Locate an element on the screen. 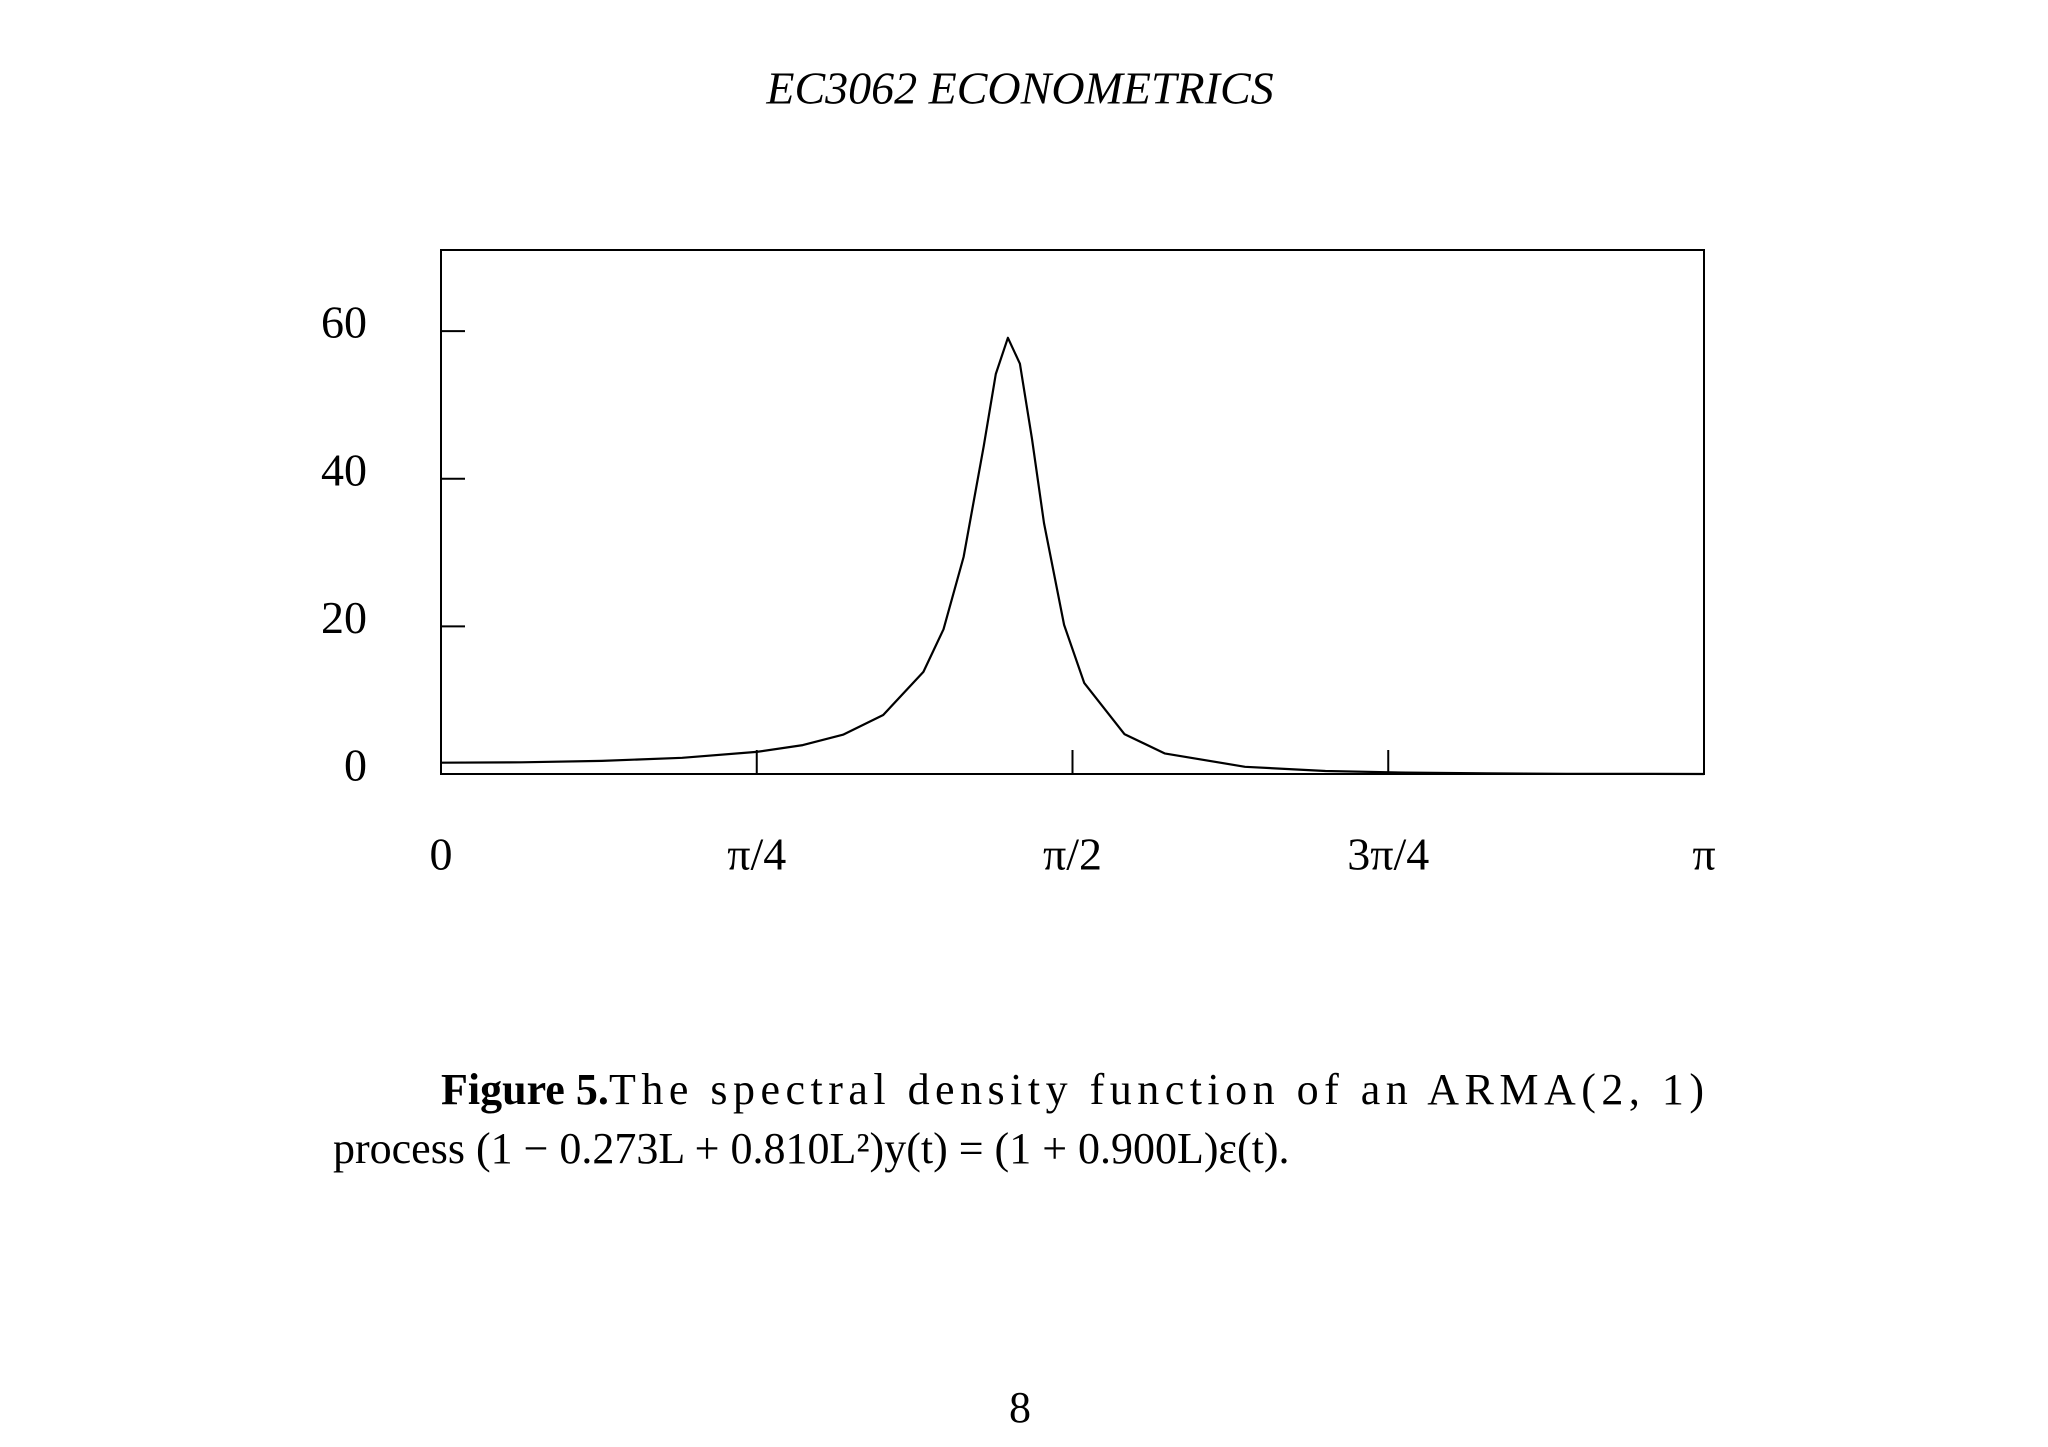 The width and height of the screenshot is (2048, 1447). running-header: EC3062 ECONOMETRICS is located at coordinates (1019, 88).